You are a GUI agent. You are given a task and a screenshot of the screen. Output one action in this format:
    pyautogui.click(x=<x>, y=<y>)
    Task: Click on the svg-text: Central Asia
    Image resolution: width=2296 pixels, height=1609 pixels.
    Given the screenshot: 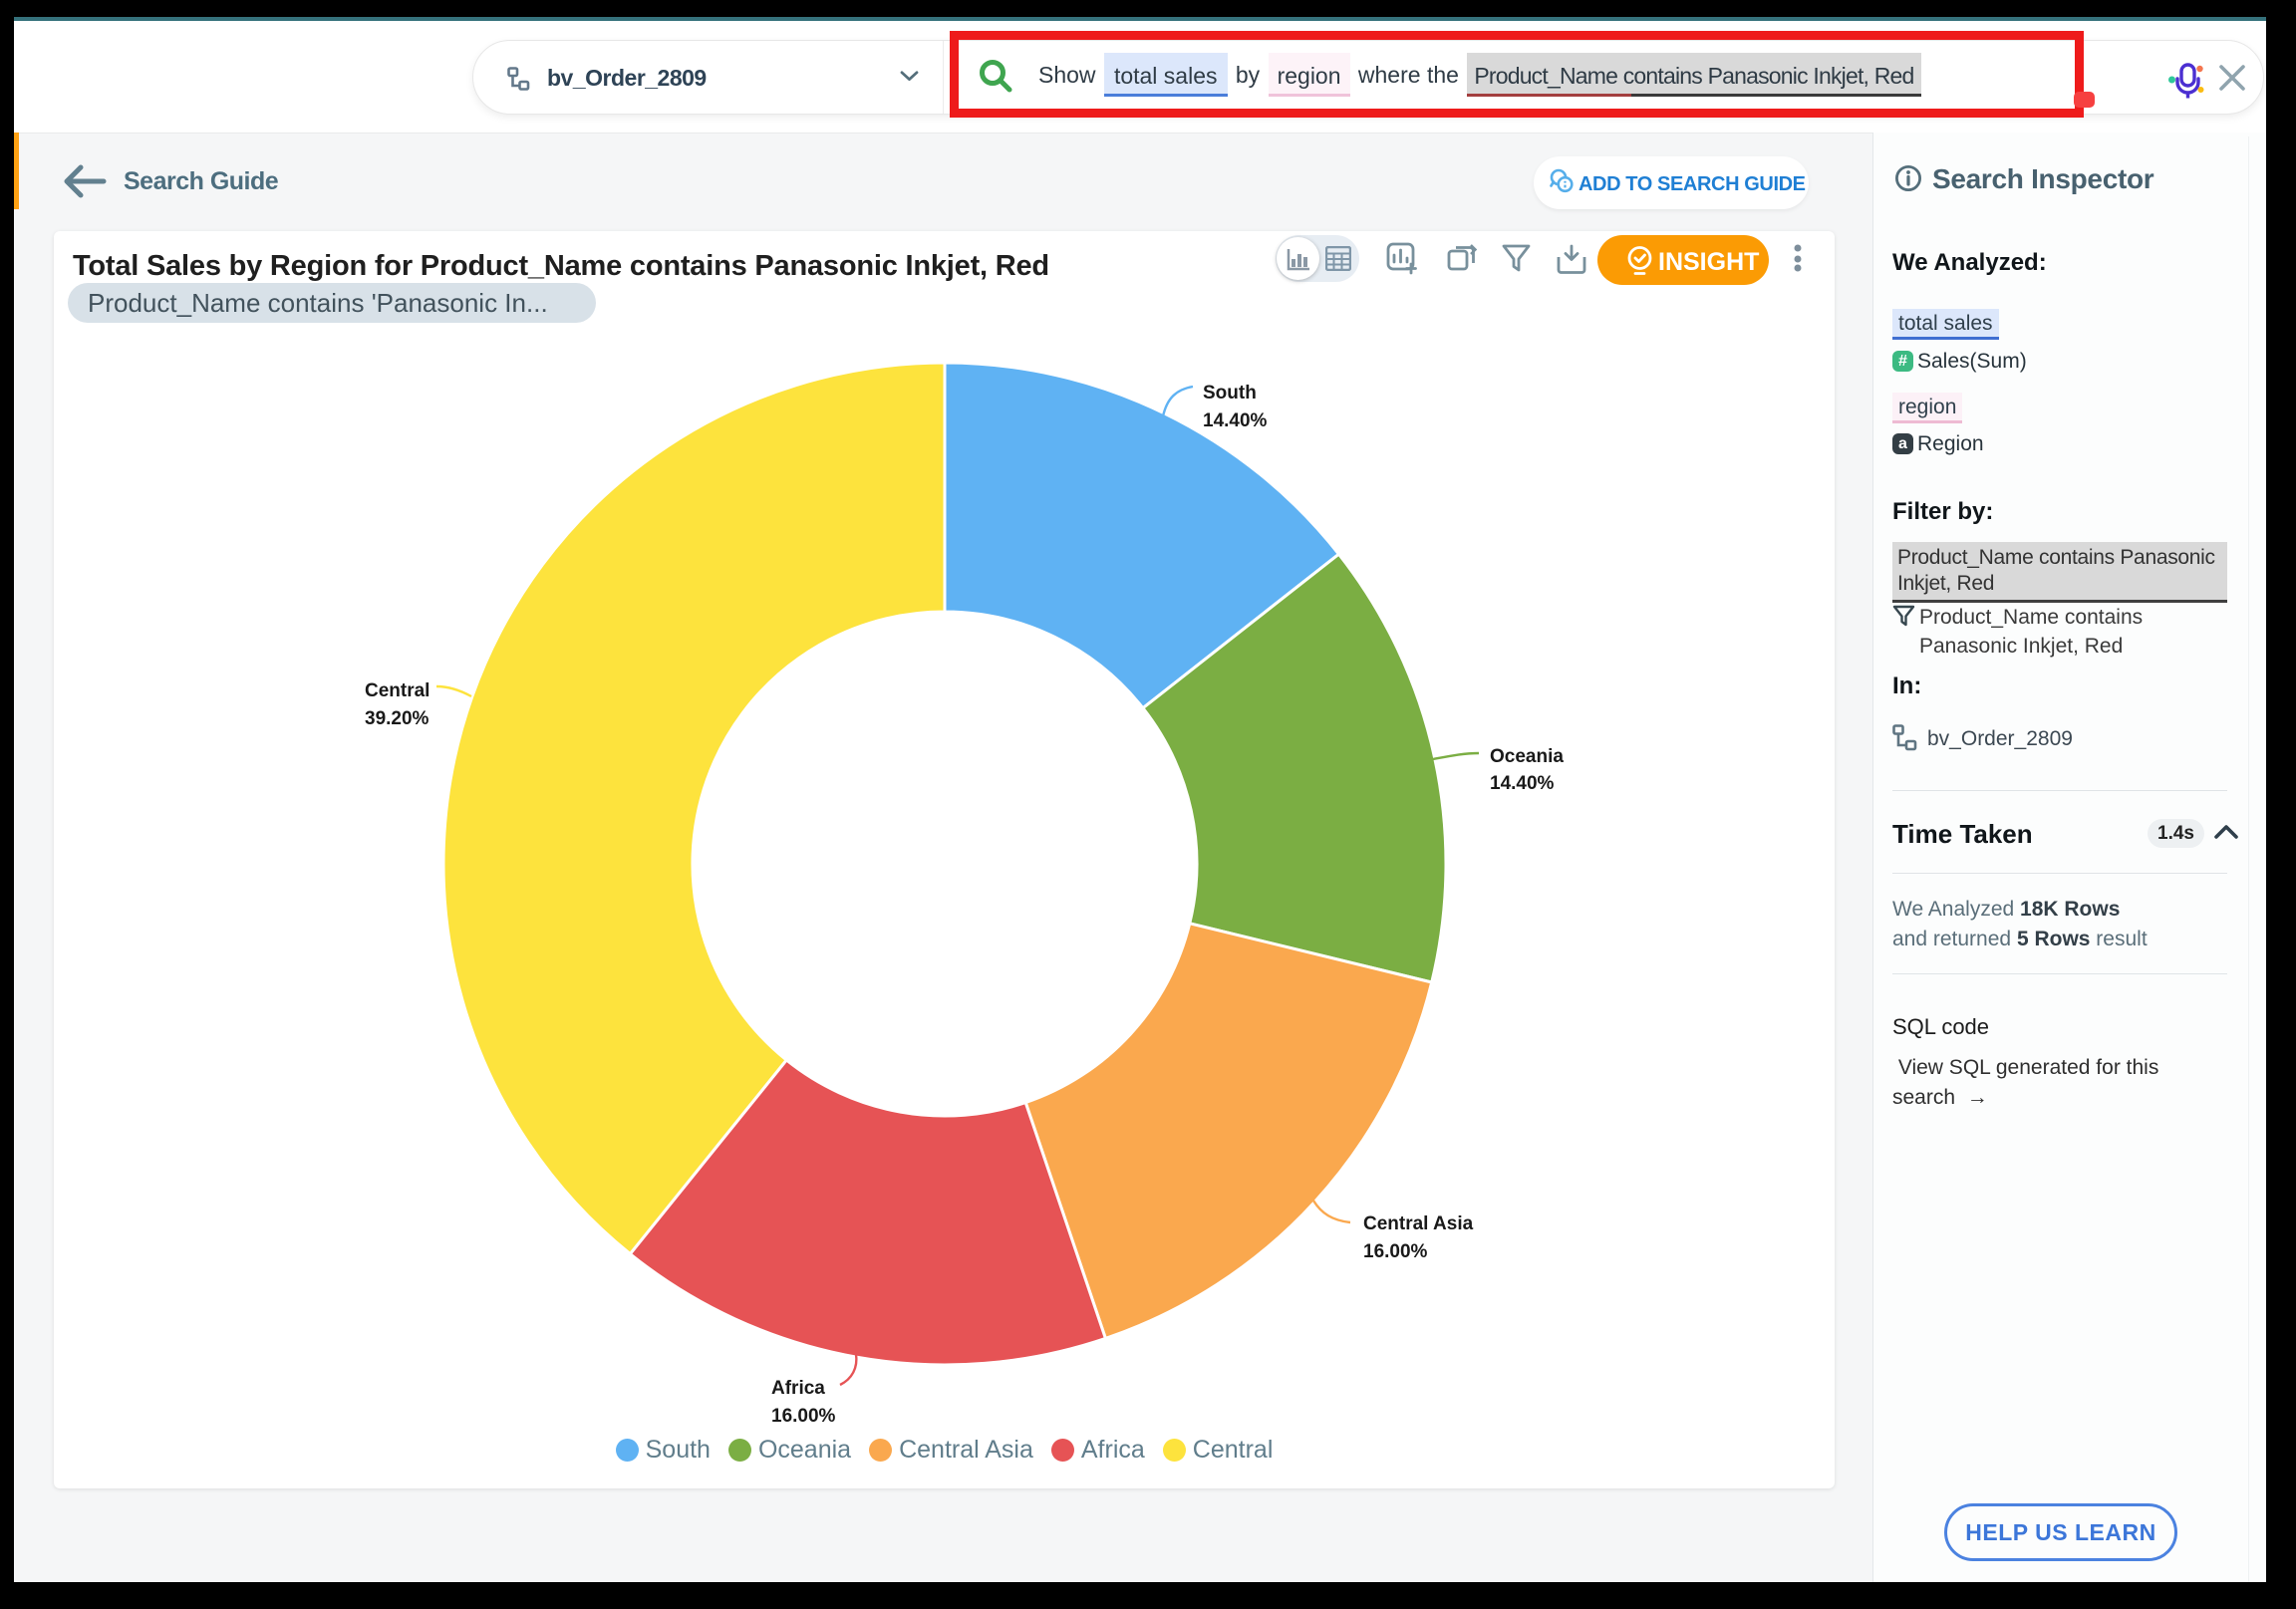 What is the action you would take?
    pyautogui.click(x=1418, y=1224)
    